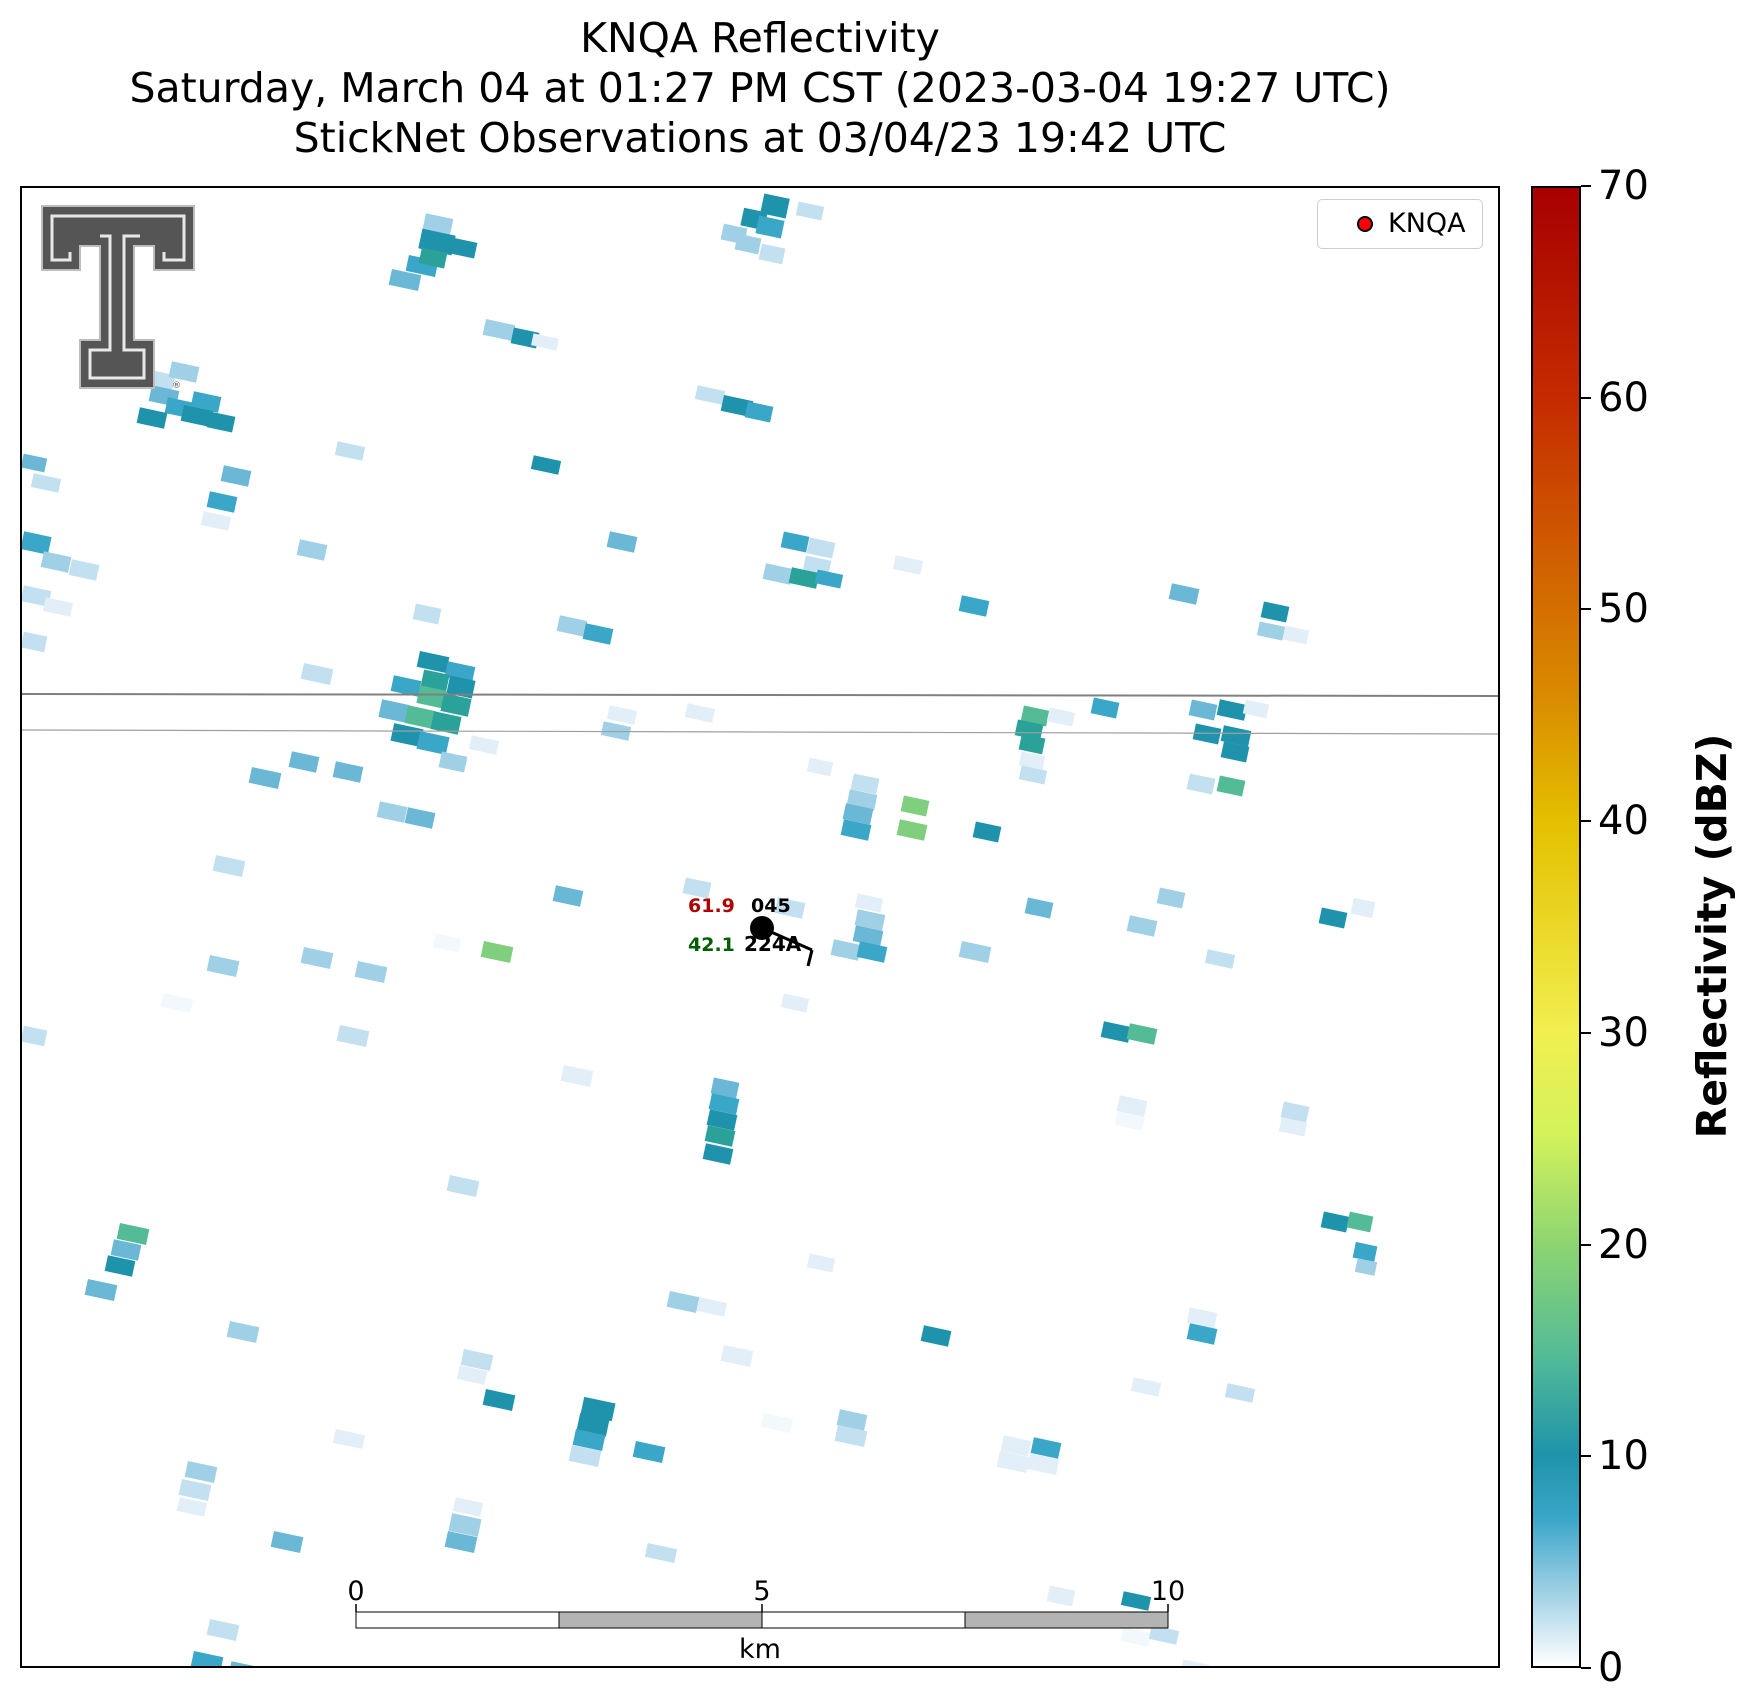  I want to click on wind-barb, so click(787, 939).